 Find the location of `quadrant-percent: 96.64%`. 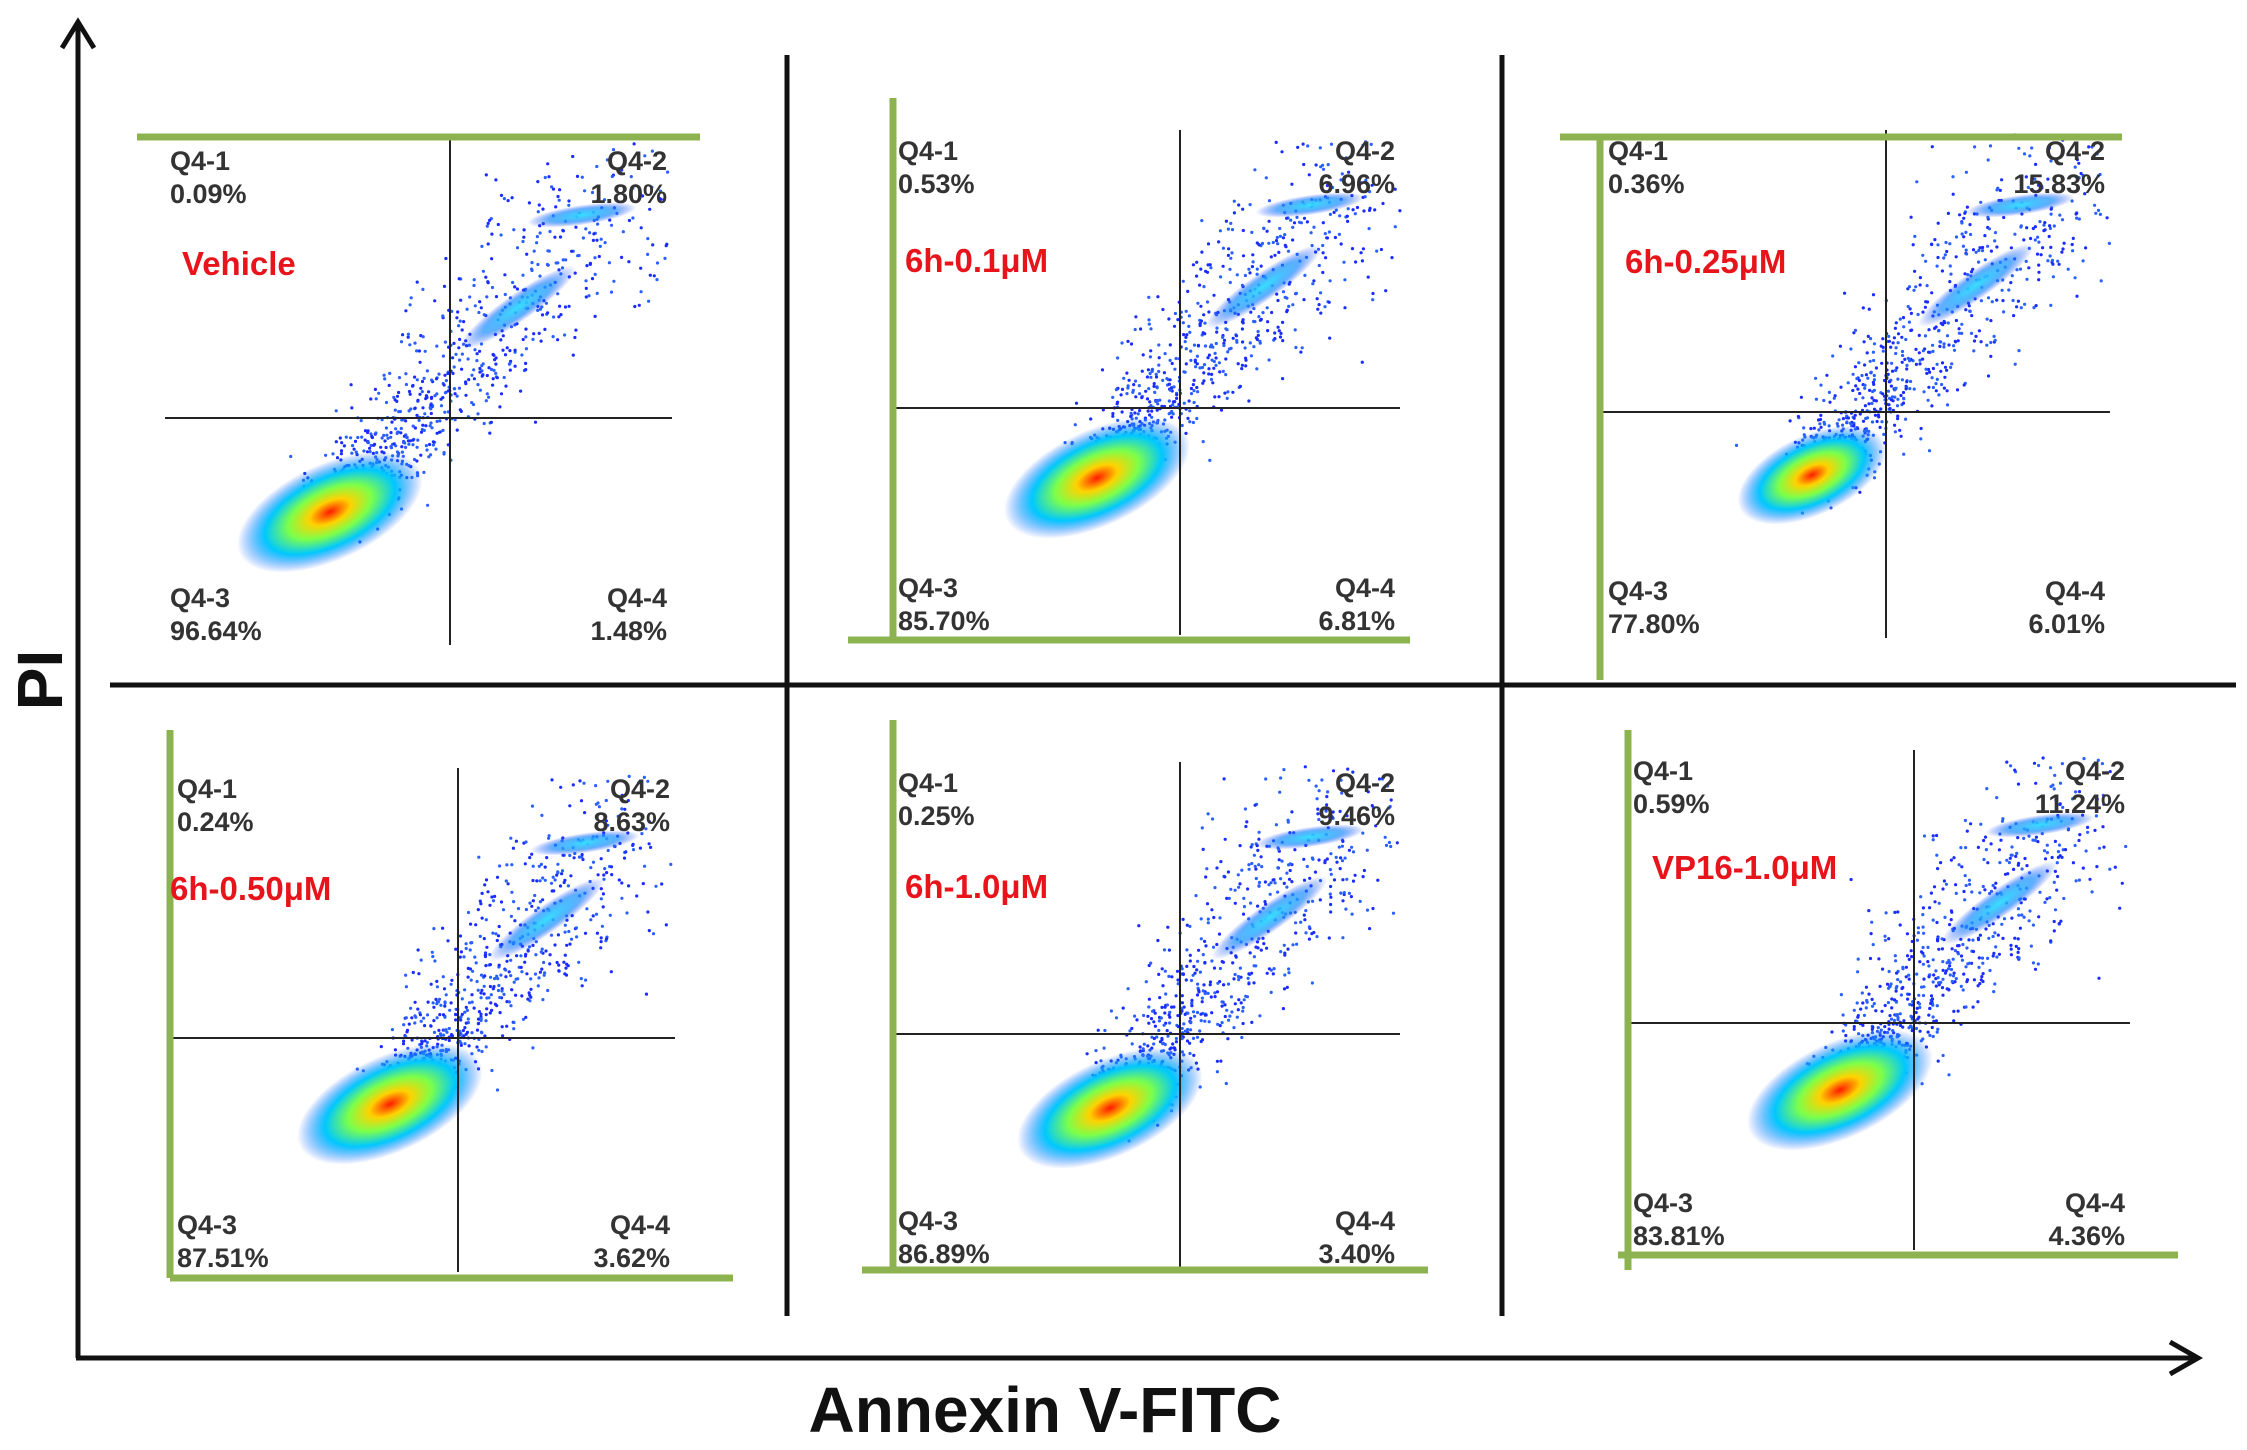

quadrant-percent: 96.64% is located at coordinates (216, 631).